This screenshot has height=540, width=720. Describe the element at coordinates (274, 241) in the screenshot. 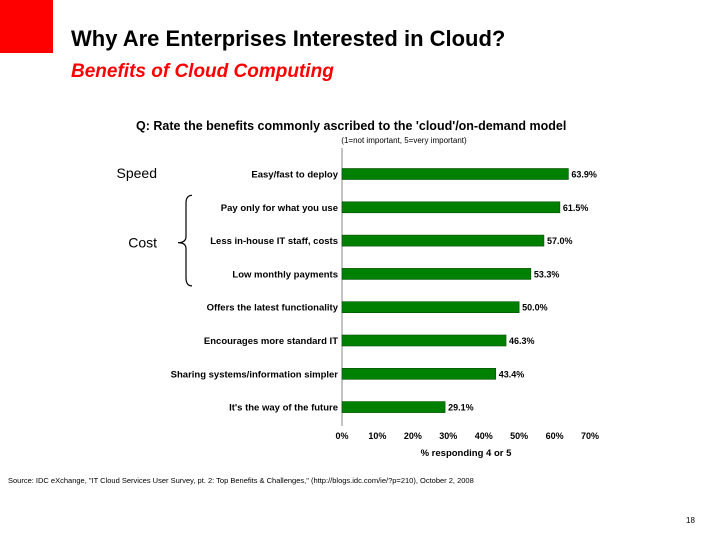

I see `category-label: Less in-house IT staff, costs` at that location.